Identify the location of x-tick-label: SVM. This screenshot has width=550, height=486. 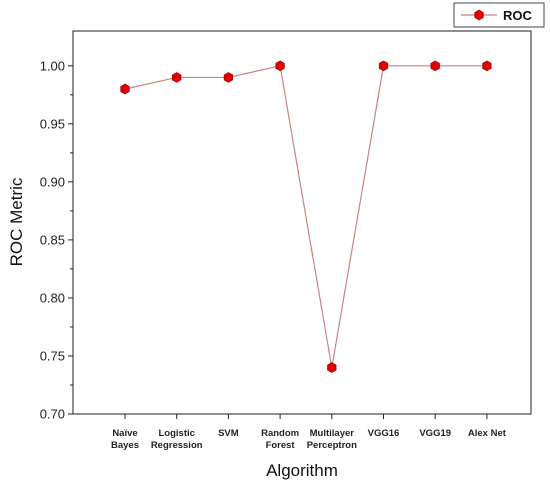
(228, 433).